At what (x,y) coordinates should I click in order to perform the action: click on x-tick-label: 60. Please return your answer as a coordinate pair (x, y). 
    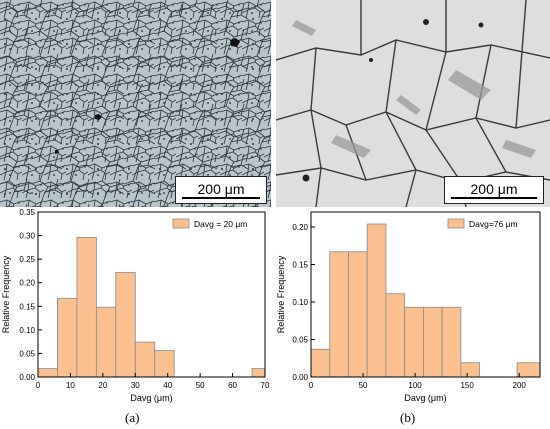
    Looking at the image, I should click on (232, 385).